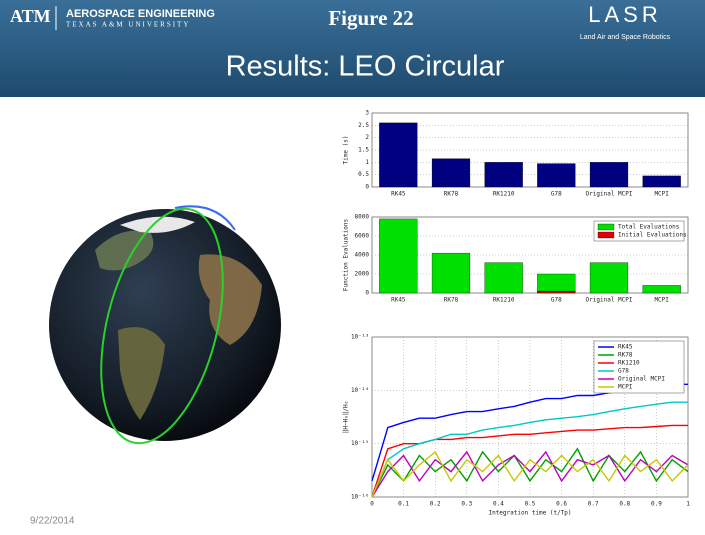 This screenshot has width=705, height=535. Describe the element at coordinates (530, 150) in the screenshot. I see `plot-area` at that location.